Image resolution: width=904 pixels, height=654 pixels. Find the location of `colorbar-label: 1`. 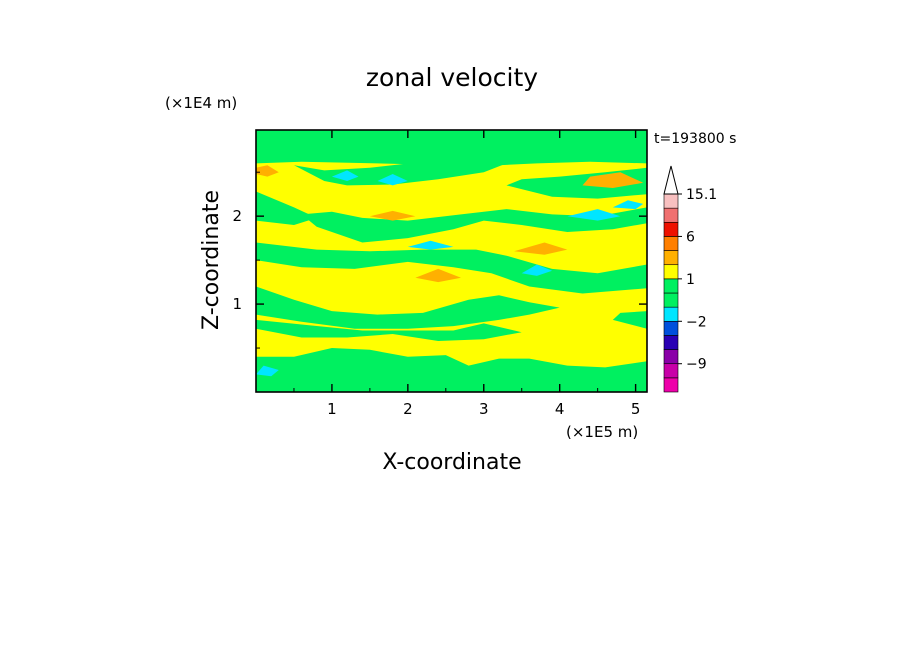

colorbar-label: 1 is located at coordinates (690, 280).